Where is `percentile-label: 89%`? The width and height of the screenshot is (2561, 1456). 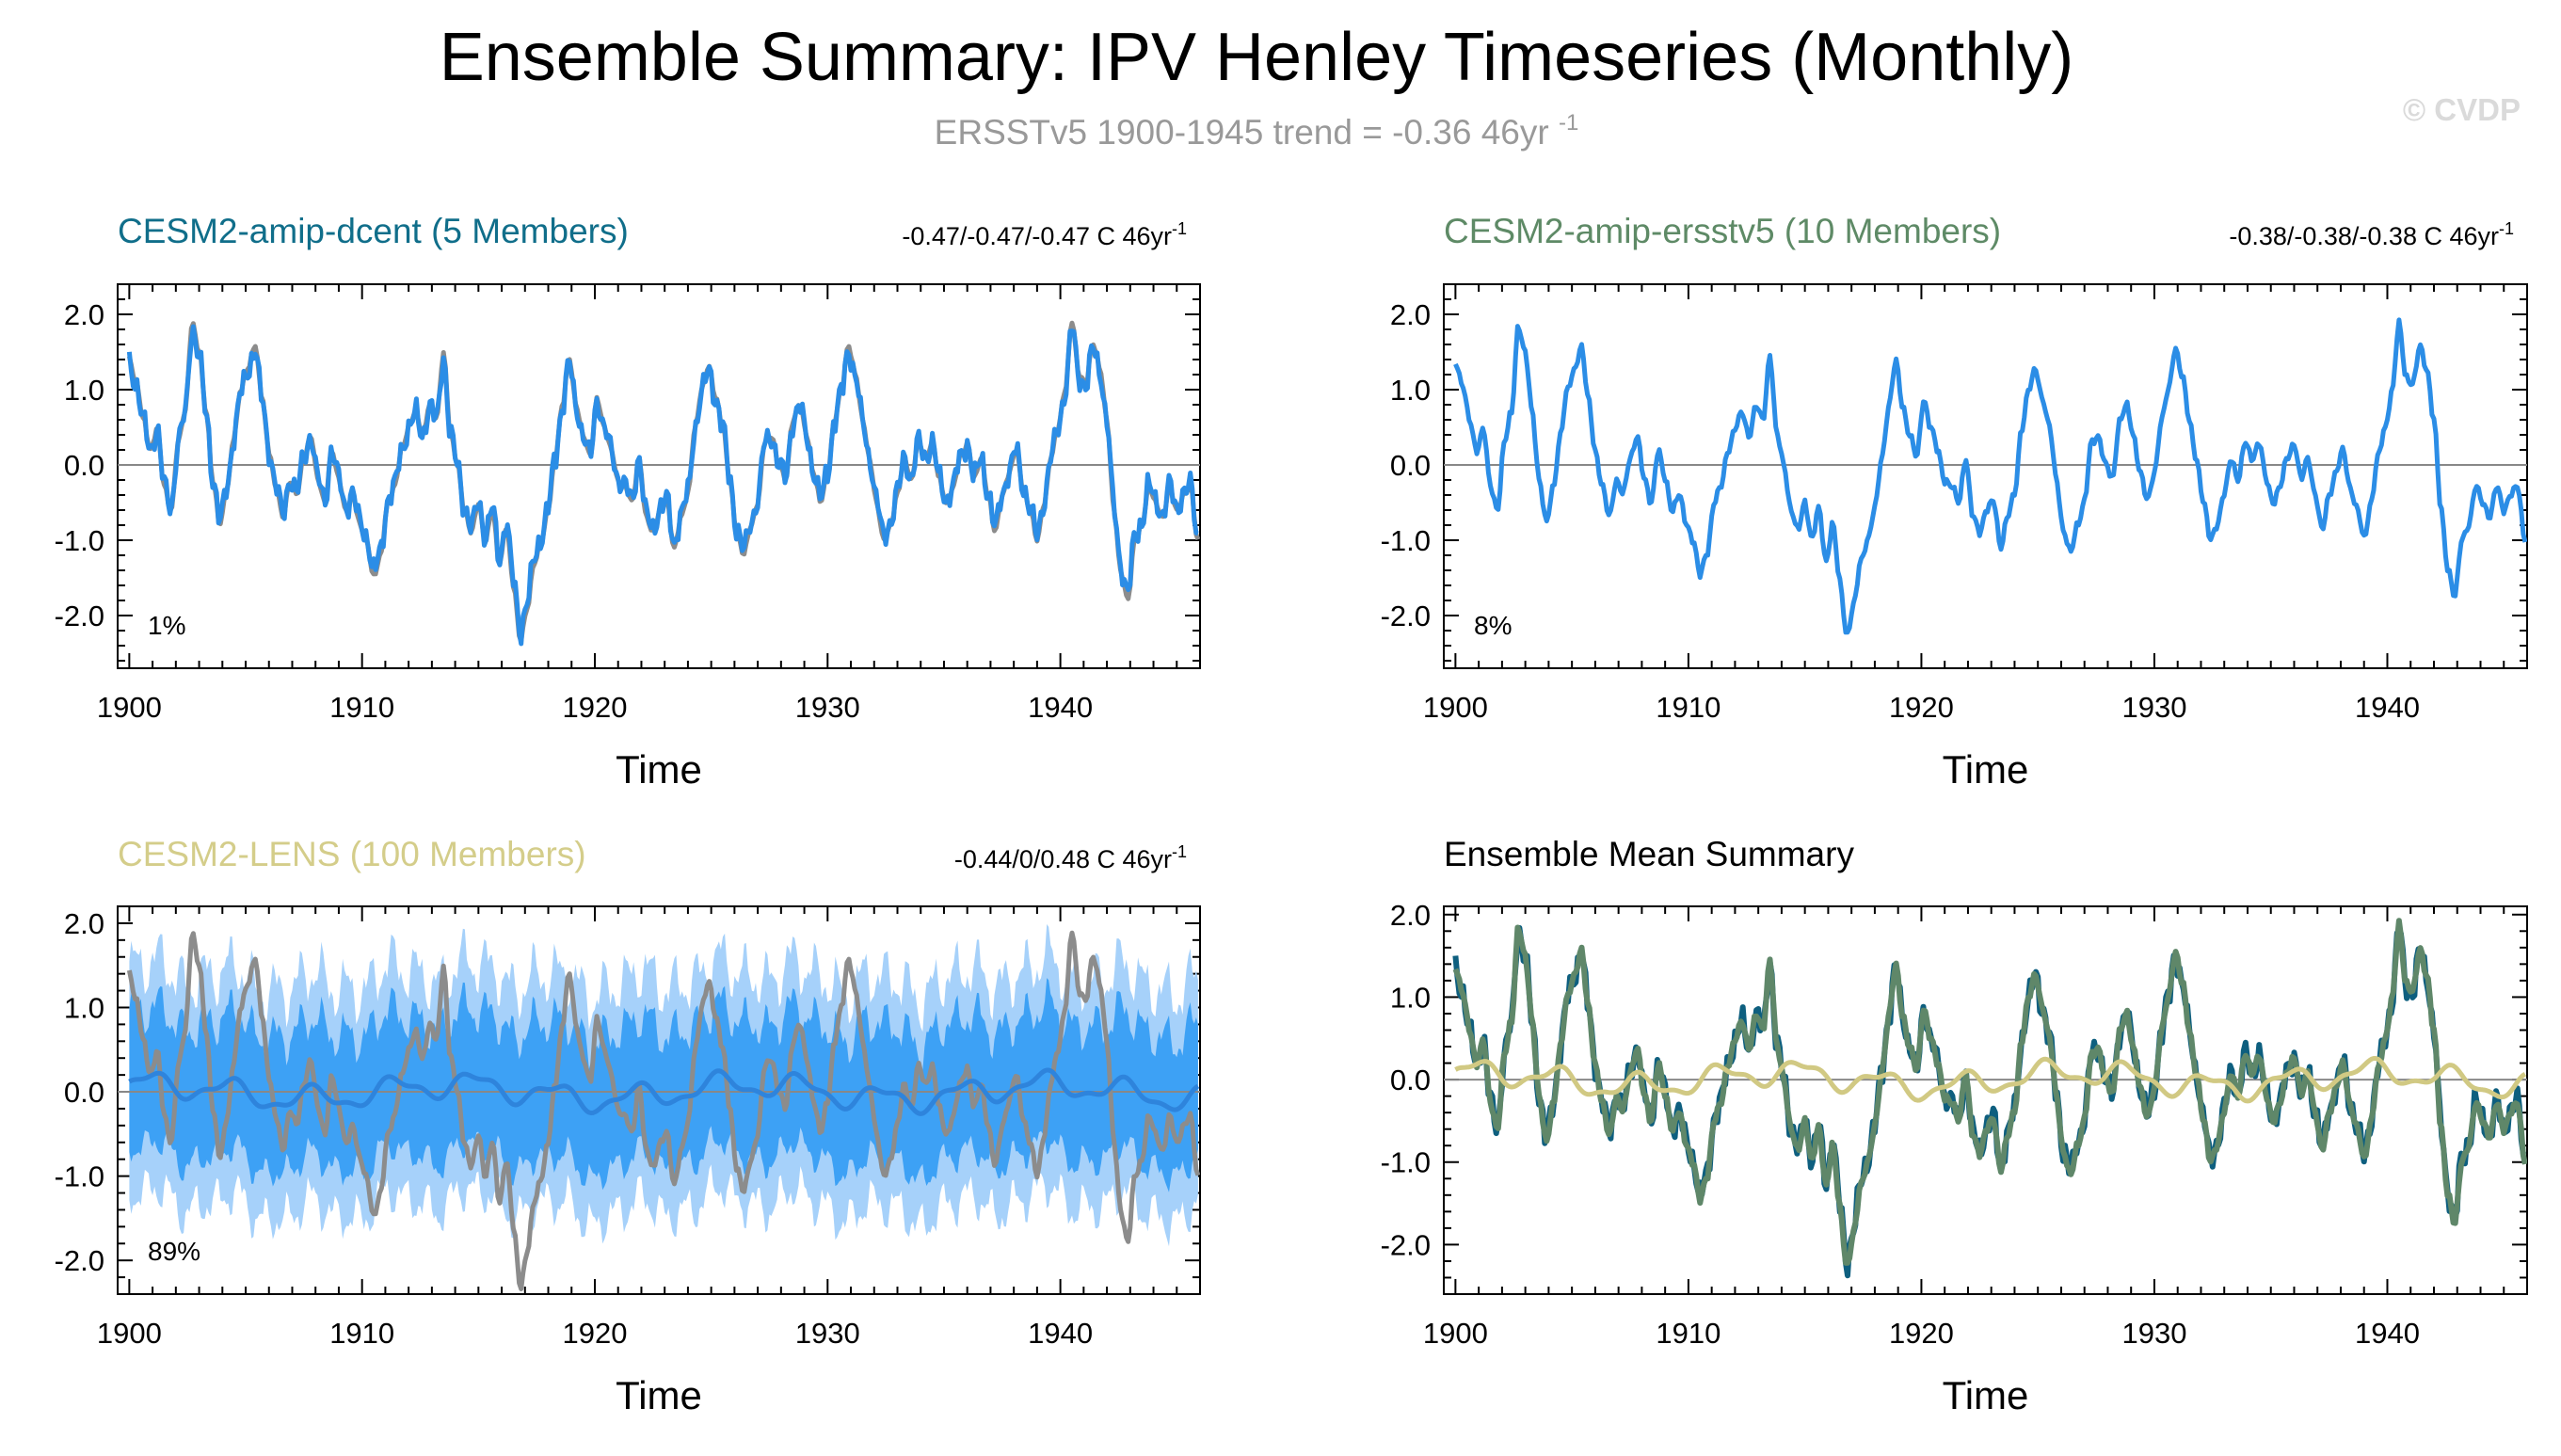
percentile-label: 89% is located at coordinates (174, 1251).